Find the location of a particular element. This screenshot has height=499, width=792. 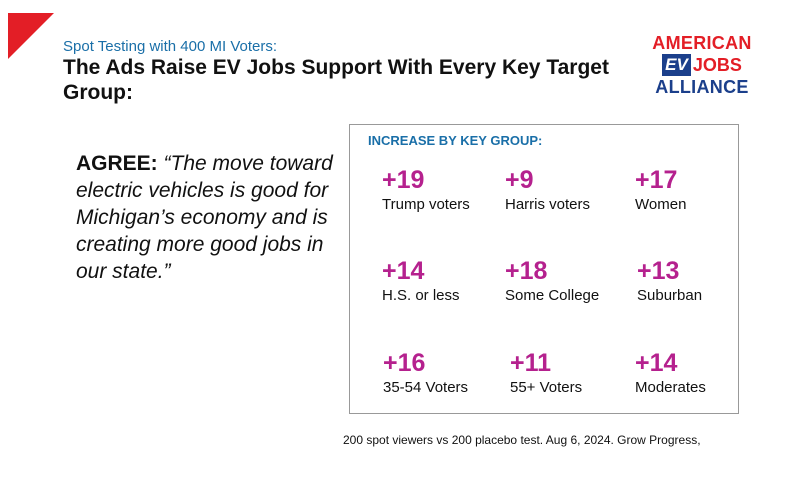

stat-suburban: +13 Suburban is located at coordinates (669, 280).